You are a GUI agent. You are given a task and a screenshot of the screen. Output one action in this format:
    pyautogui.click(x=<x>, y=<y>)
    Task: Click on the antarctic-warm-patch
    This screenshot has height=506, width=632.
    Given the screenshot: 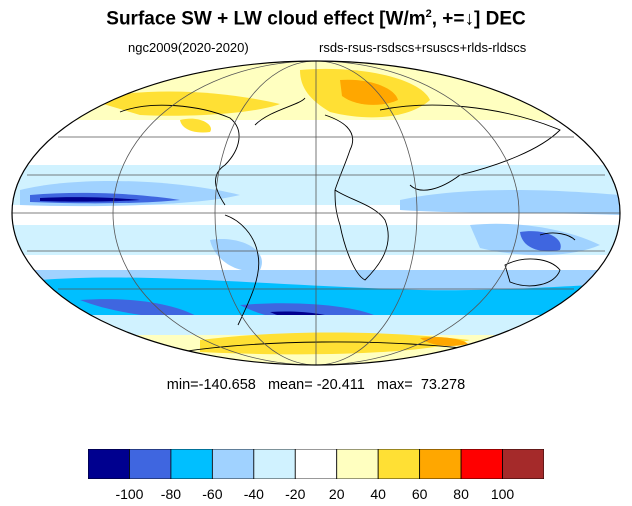 What is the action you would take?
    pyautogui.click(x=335, y=343)
    